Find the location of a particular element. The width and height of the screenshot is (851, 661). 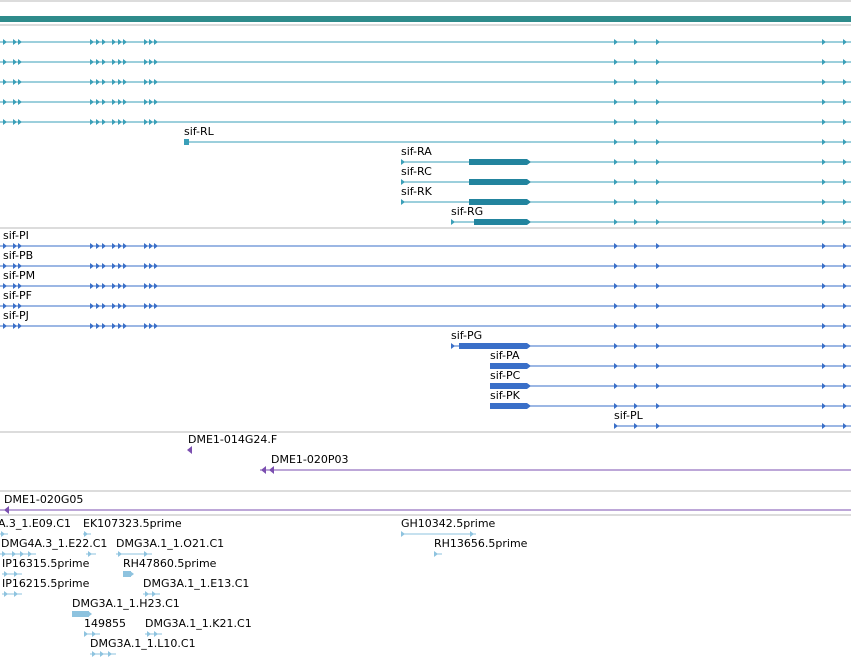

feature-label-sif-RA: sif-RA is located at coordinates (416, 151).